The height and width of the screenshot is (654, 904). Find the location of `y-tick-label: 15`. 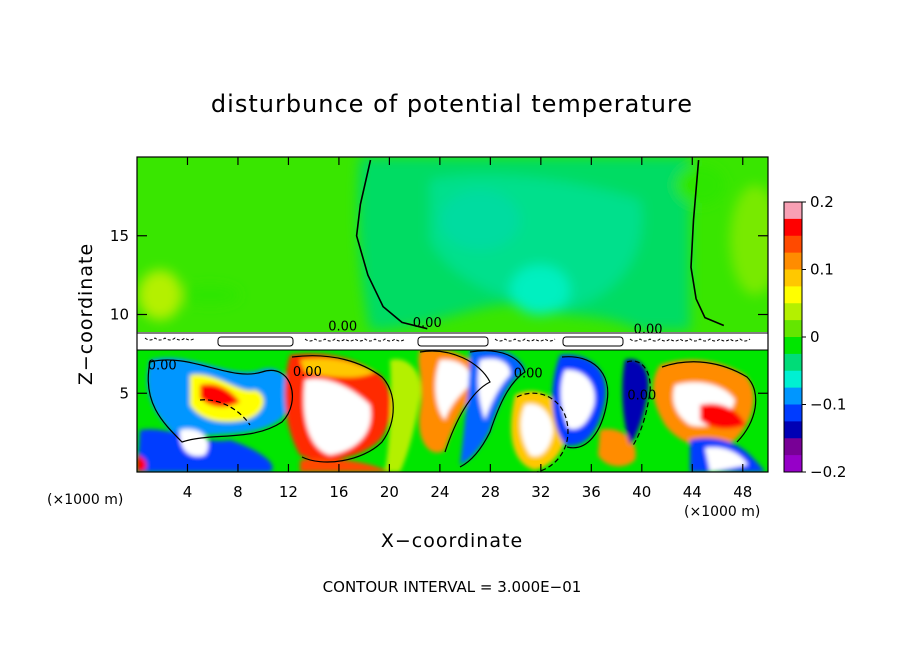

y-tick-label: 15 is located at coordinates (119, 236).